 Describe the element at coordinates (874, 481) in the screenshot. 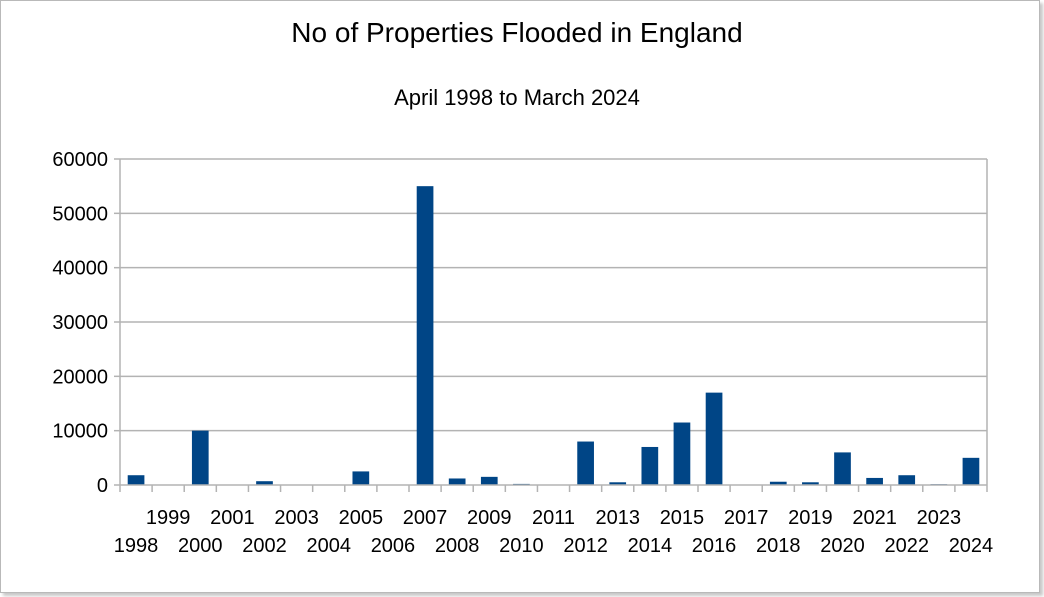

I see `bar-2021` at that location.